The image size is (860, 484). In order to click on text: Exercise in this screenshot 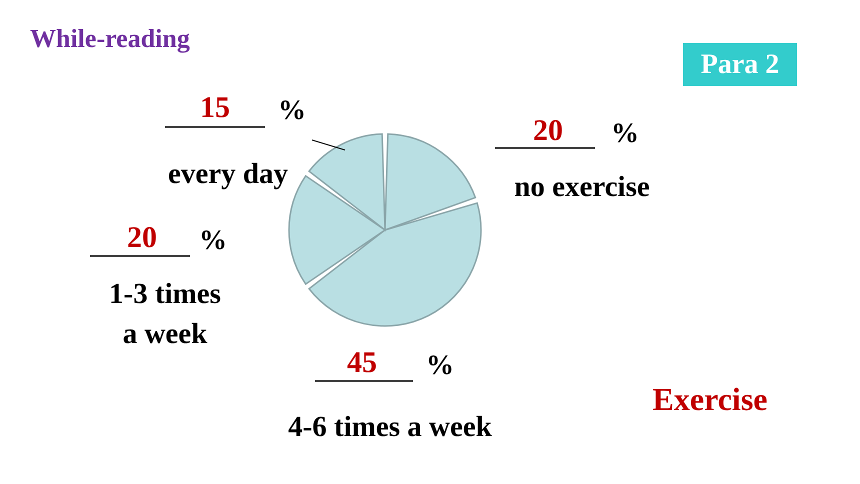, I will do `click(710, 399)`.